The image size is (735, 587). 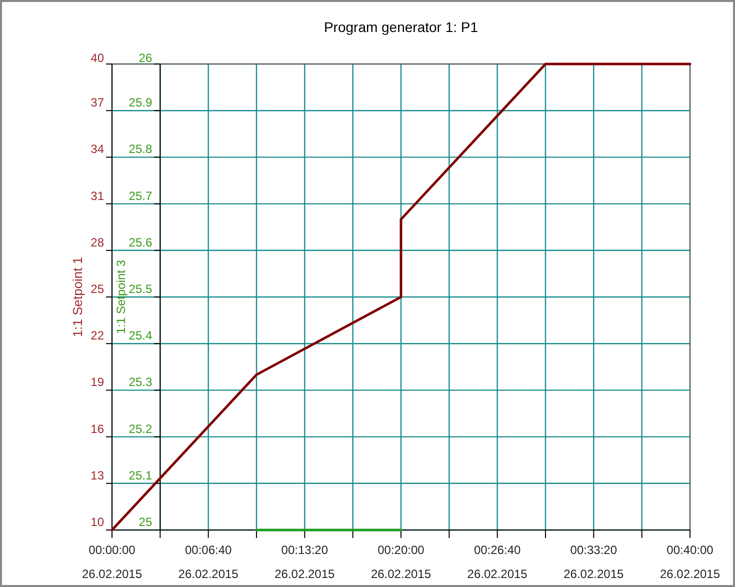 What do you see at coordinates (140, 335) in the screenshot?
I see `y2-tick-label: 25.4` at bounding box center [140, 335].